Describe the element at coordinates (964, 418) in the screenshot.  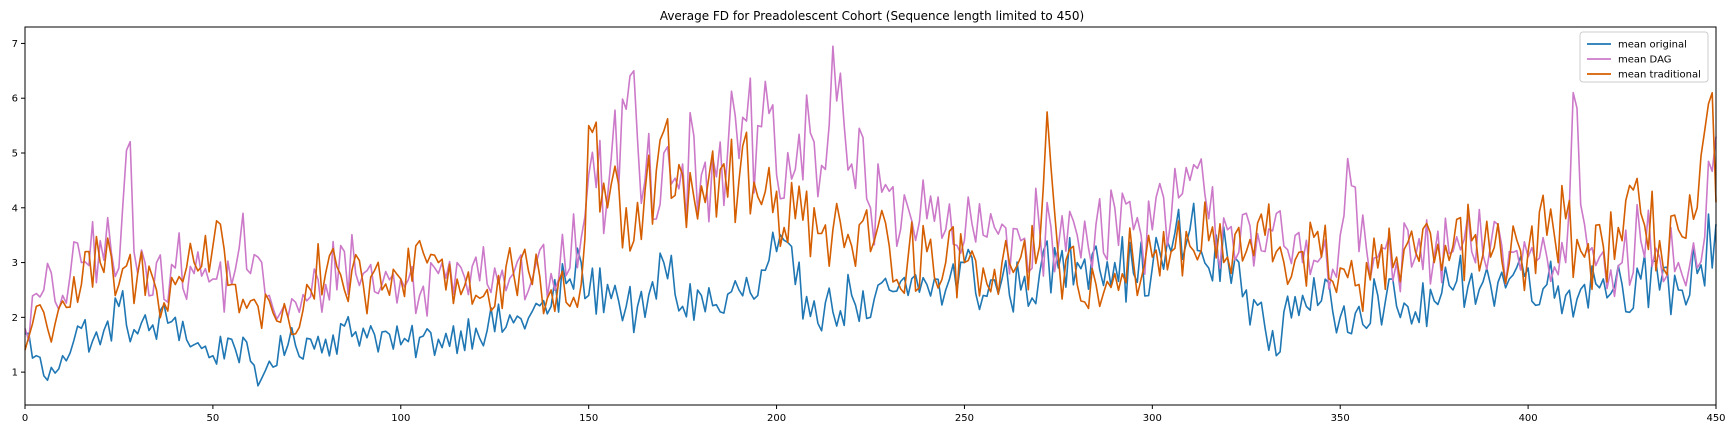
I see `x-tick-label: 250` at that location.